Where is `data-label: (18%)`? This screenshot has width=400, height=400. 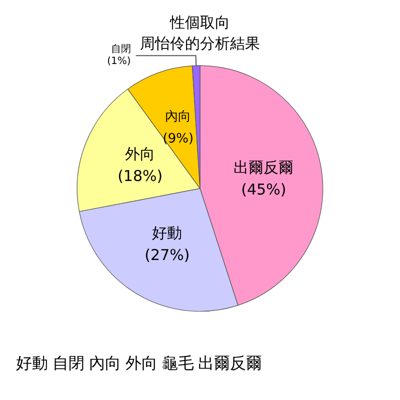 data-label: (18%) is located at coordinates (140, 175).